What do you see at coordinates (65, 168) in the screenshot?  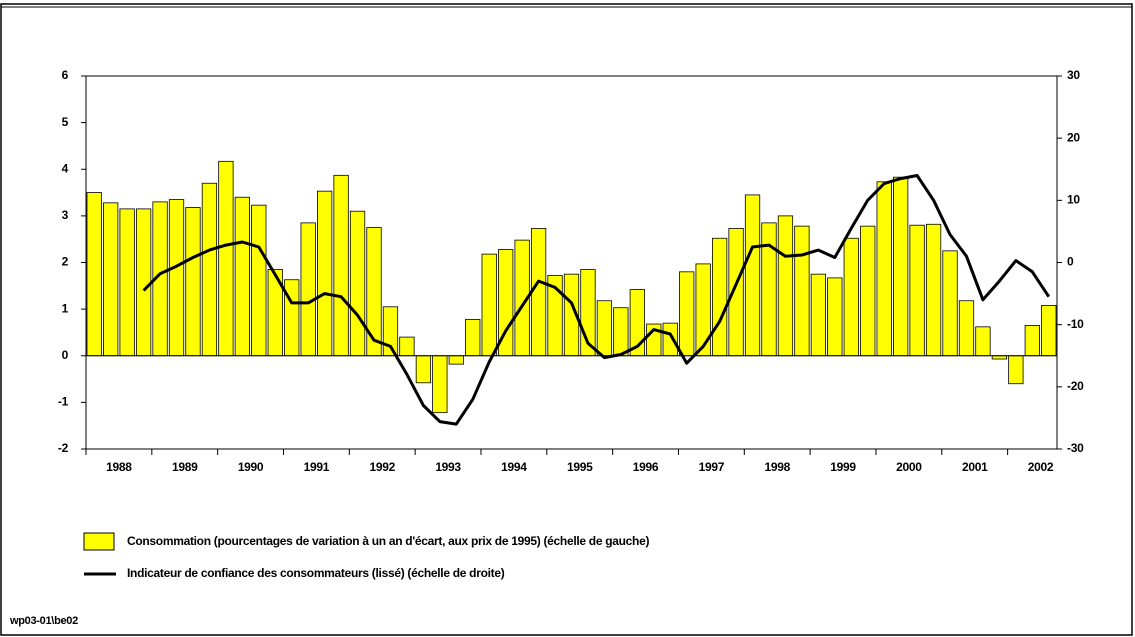 I see `y-tick-label: 4` at bounding box center [65, 168].